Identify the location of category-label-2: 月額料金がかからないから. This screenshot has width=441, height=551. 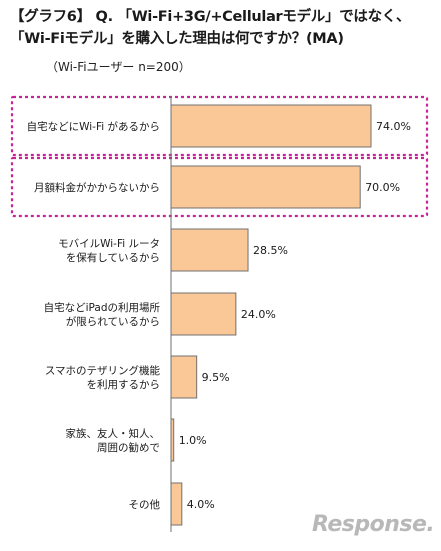
(97, 187).